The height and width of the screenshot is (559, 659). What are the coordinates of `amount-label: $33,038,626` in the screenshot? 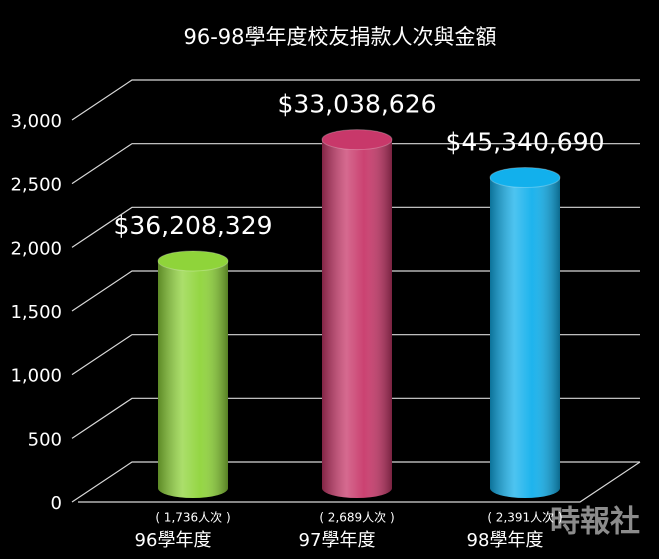 It's located at (356, 104).